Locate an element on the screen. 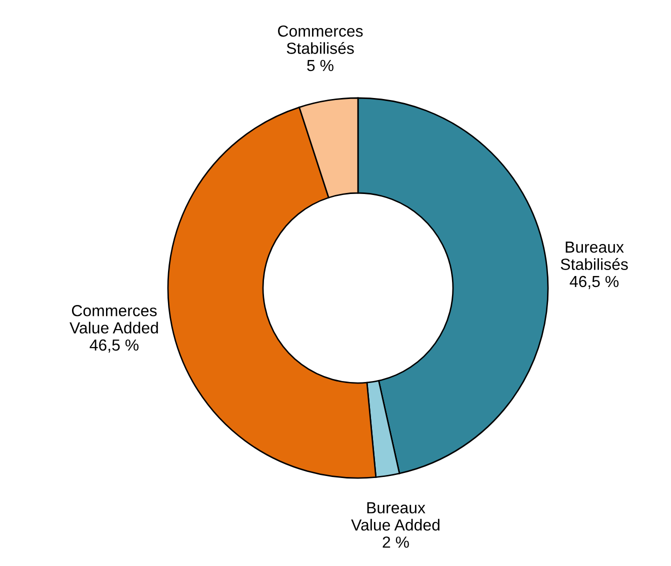 The image size is (671, 566). slice-label: Bureaux Value Added is located at coordinates (395, 516).